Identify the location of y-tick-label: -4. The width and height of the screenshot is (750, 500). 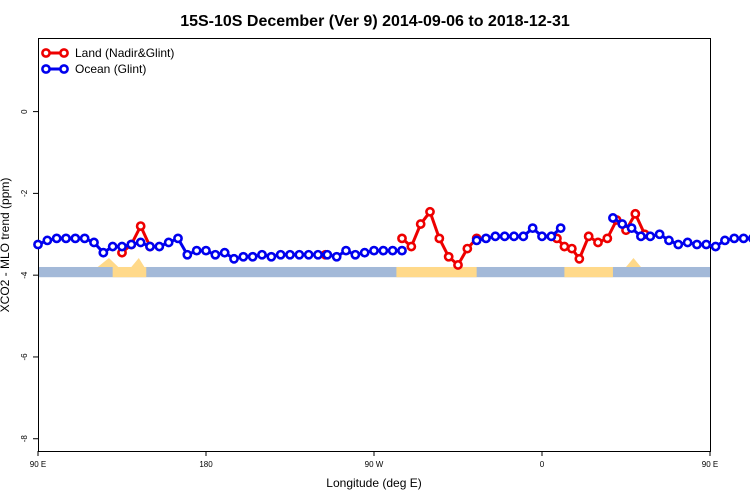
(24, 275).